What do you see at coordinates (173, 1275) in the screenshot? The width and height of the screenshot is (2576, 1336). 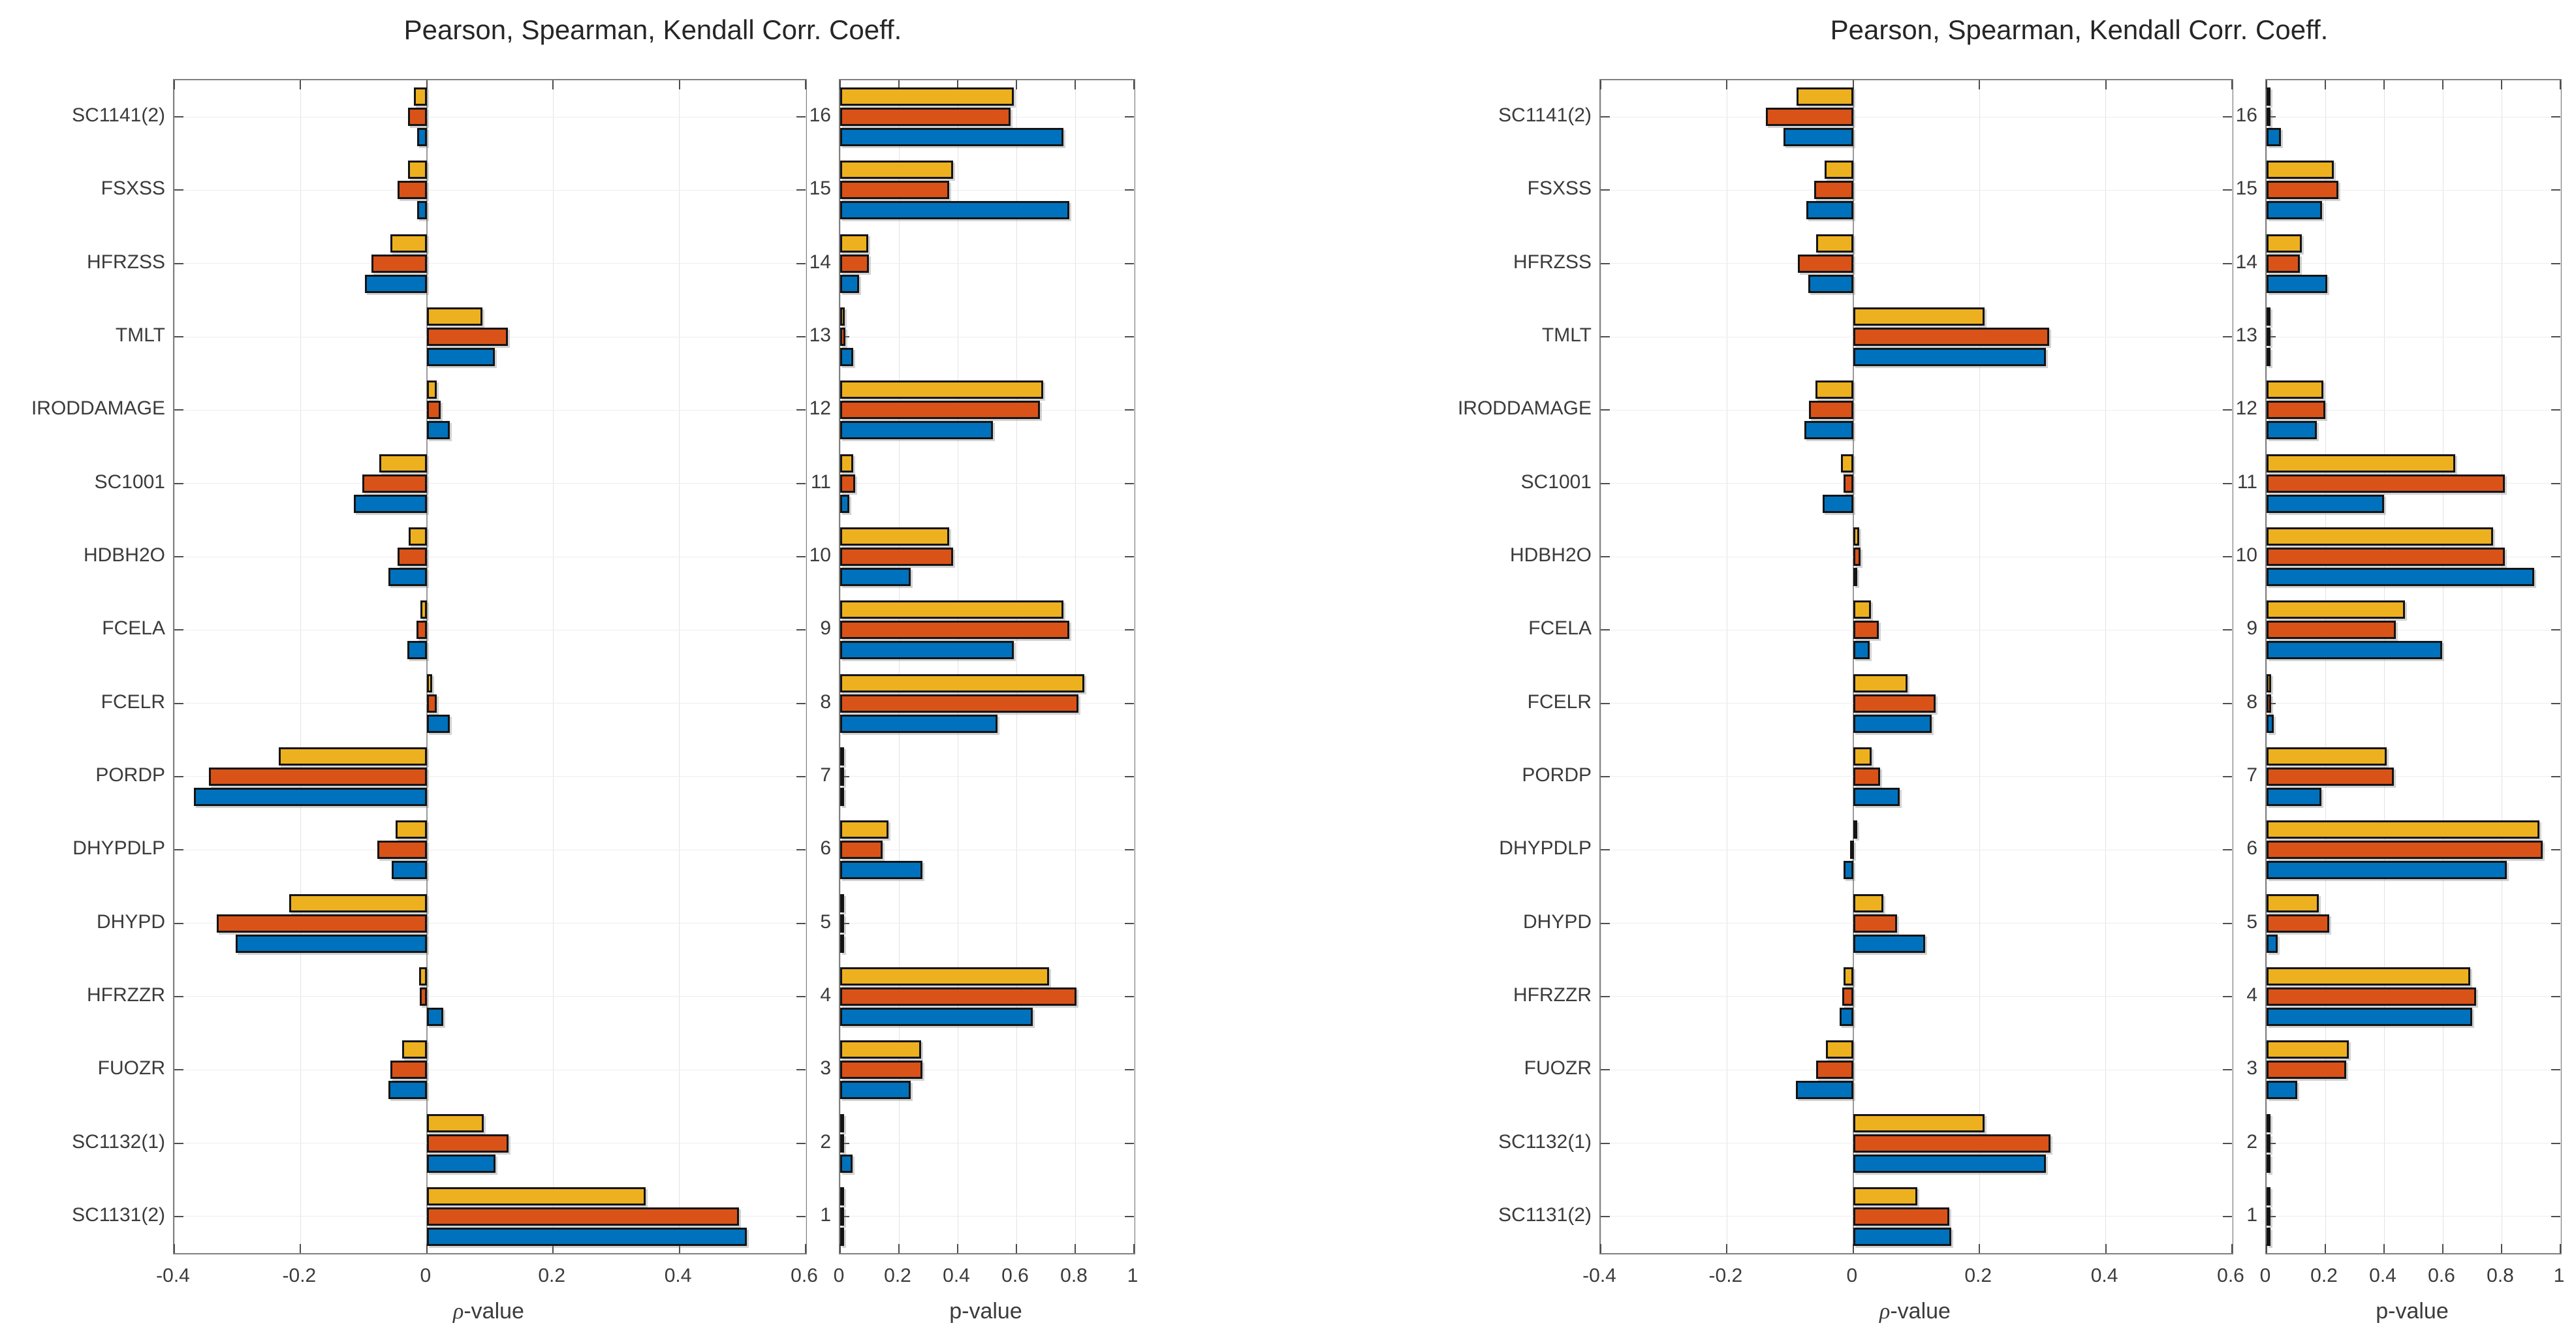 I see `x-tick-label: -0.4` at bounding box center [173, 1275].